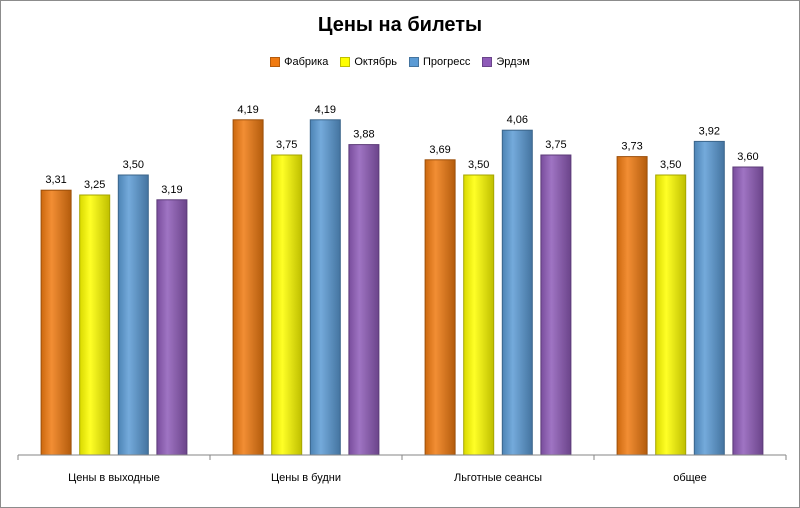 The image size is (800, 508). Describe the element at coordinates (439, 150) in the screenshot. I see `data-label: 3,69` at that location.